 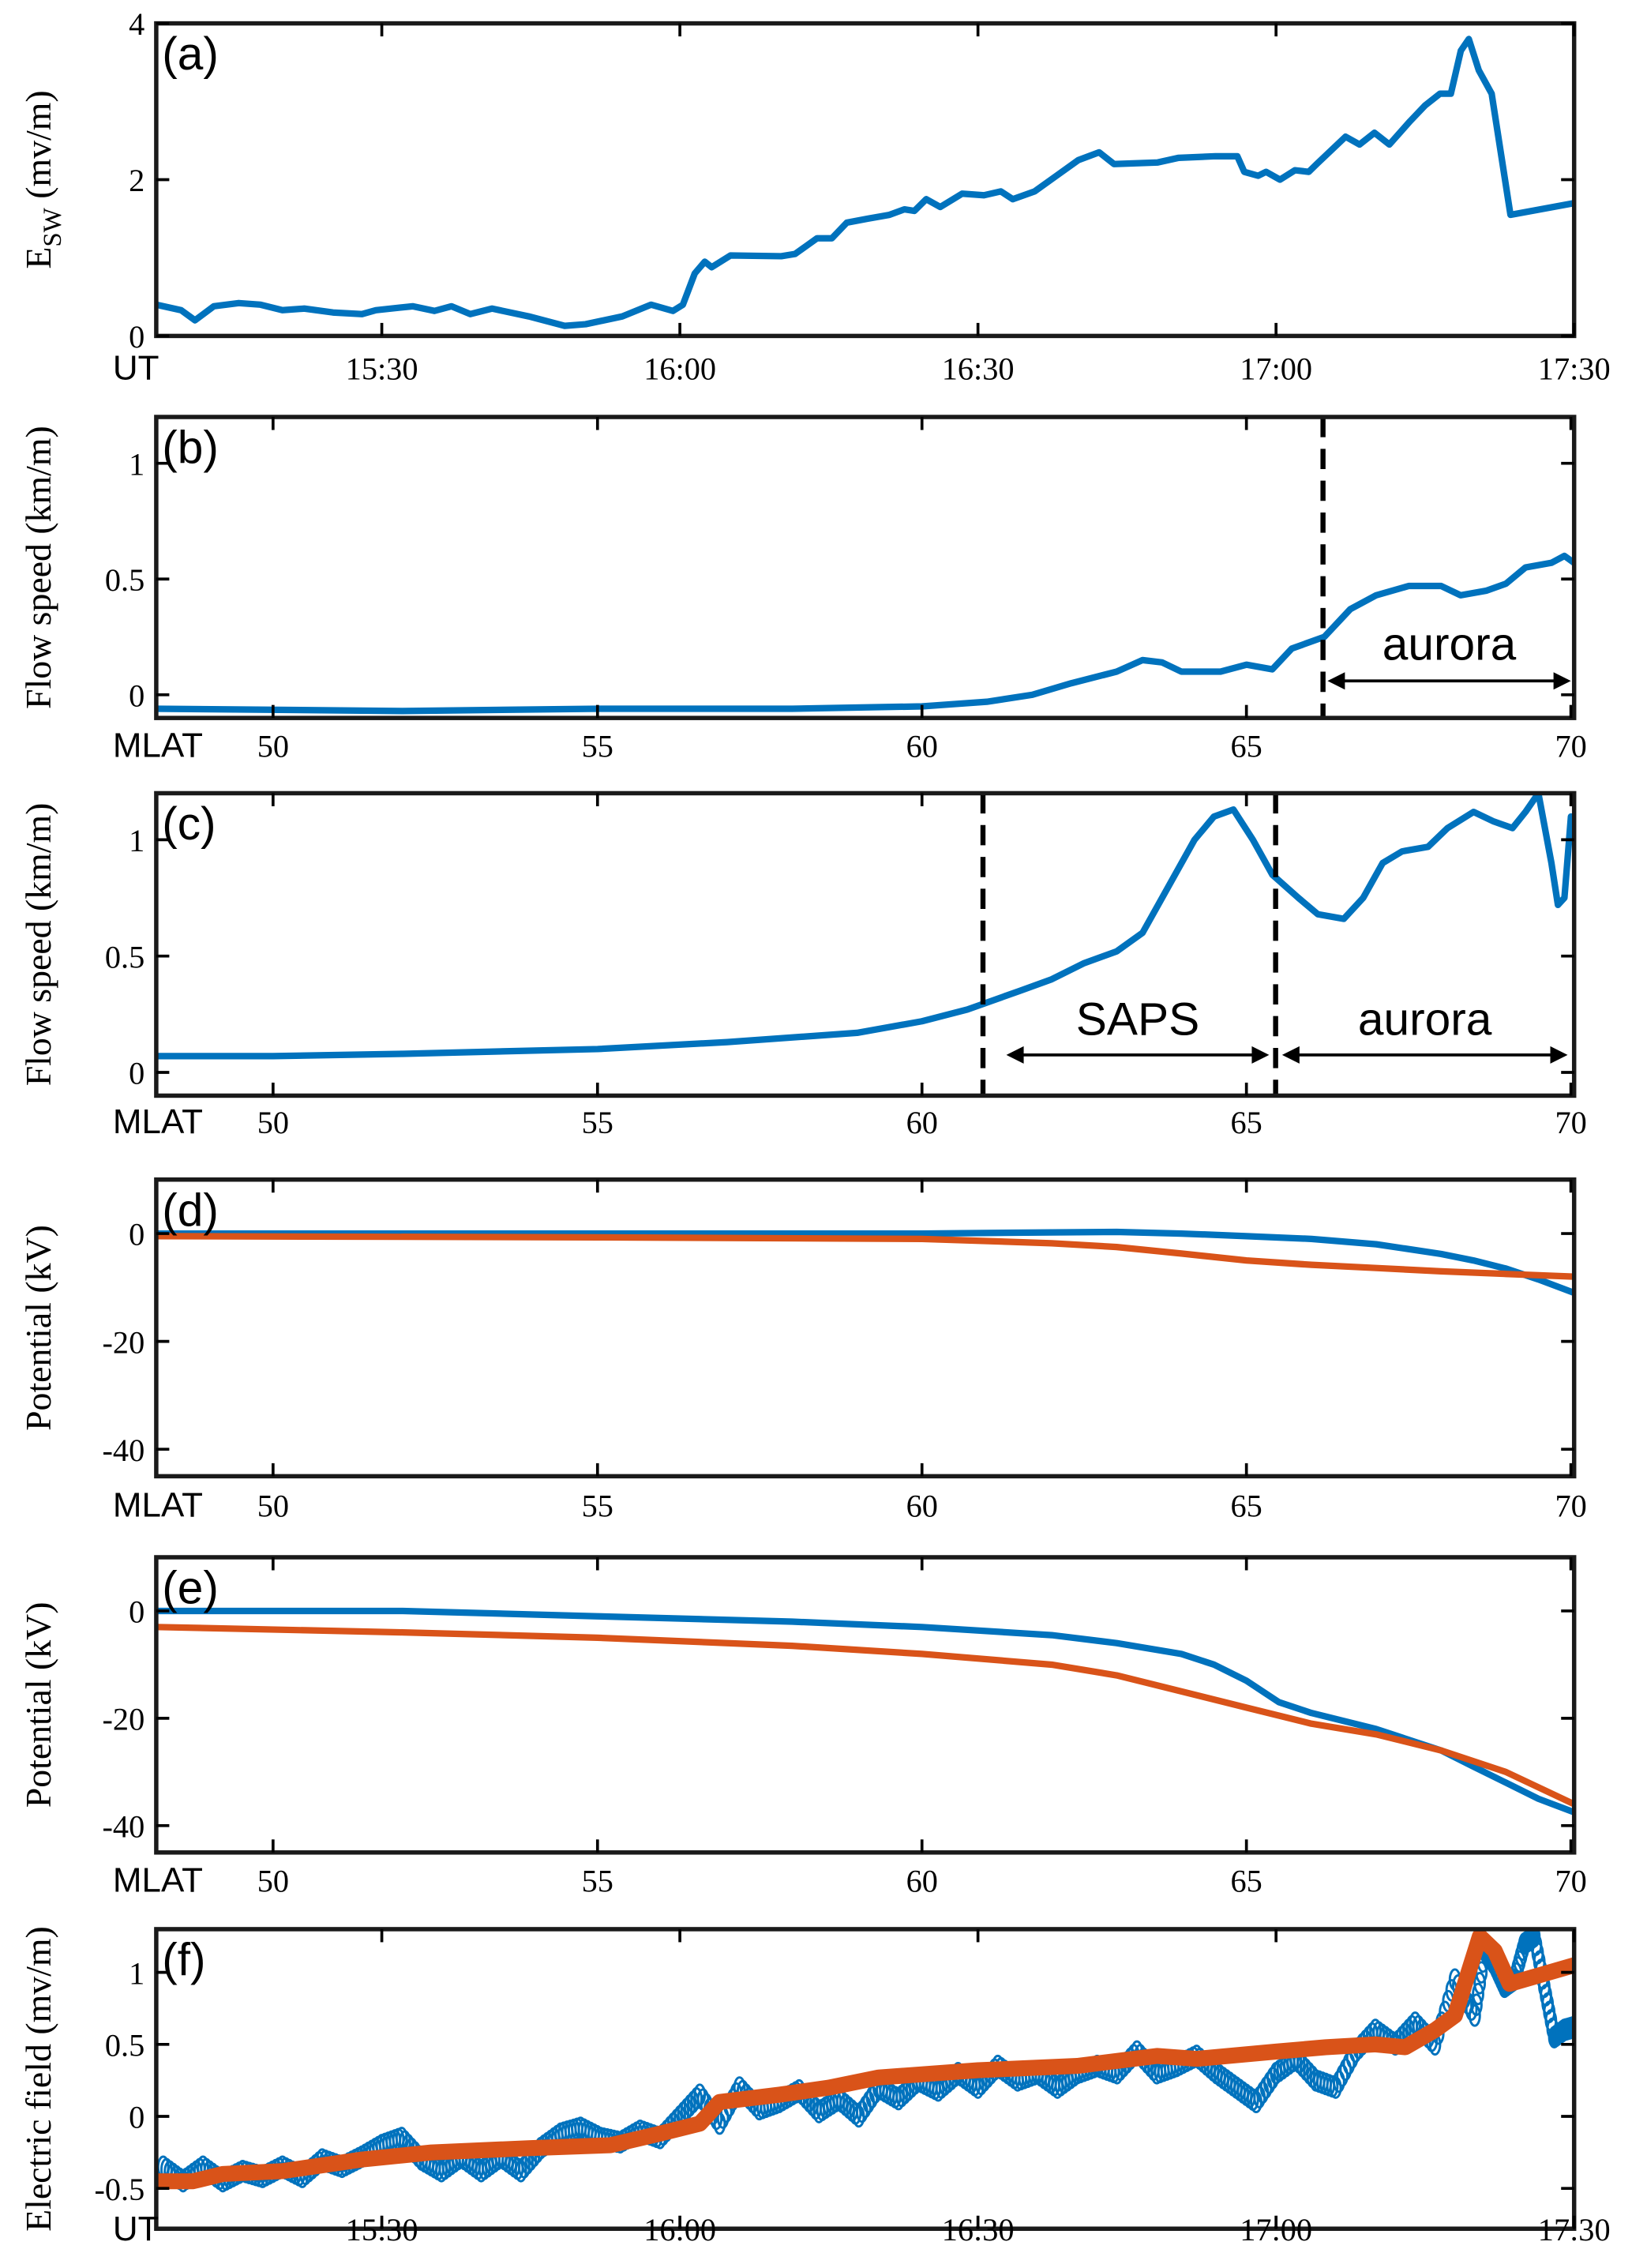 I want to click on panel-potential-d: 50 55 60 65 70 MLAT -40 -20 0 Potential (kV) (d), so click(x=802, y=1351).